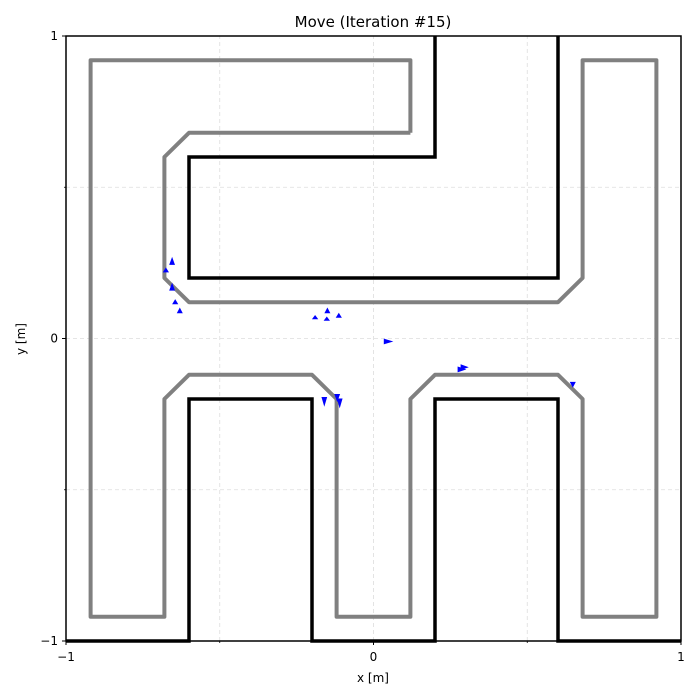  Describe the element at coordinates (21, 339) in the screenshot. I see `y-axis-label: y [m]` at that location.